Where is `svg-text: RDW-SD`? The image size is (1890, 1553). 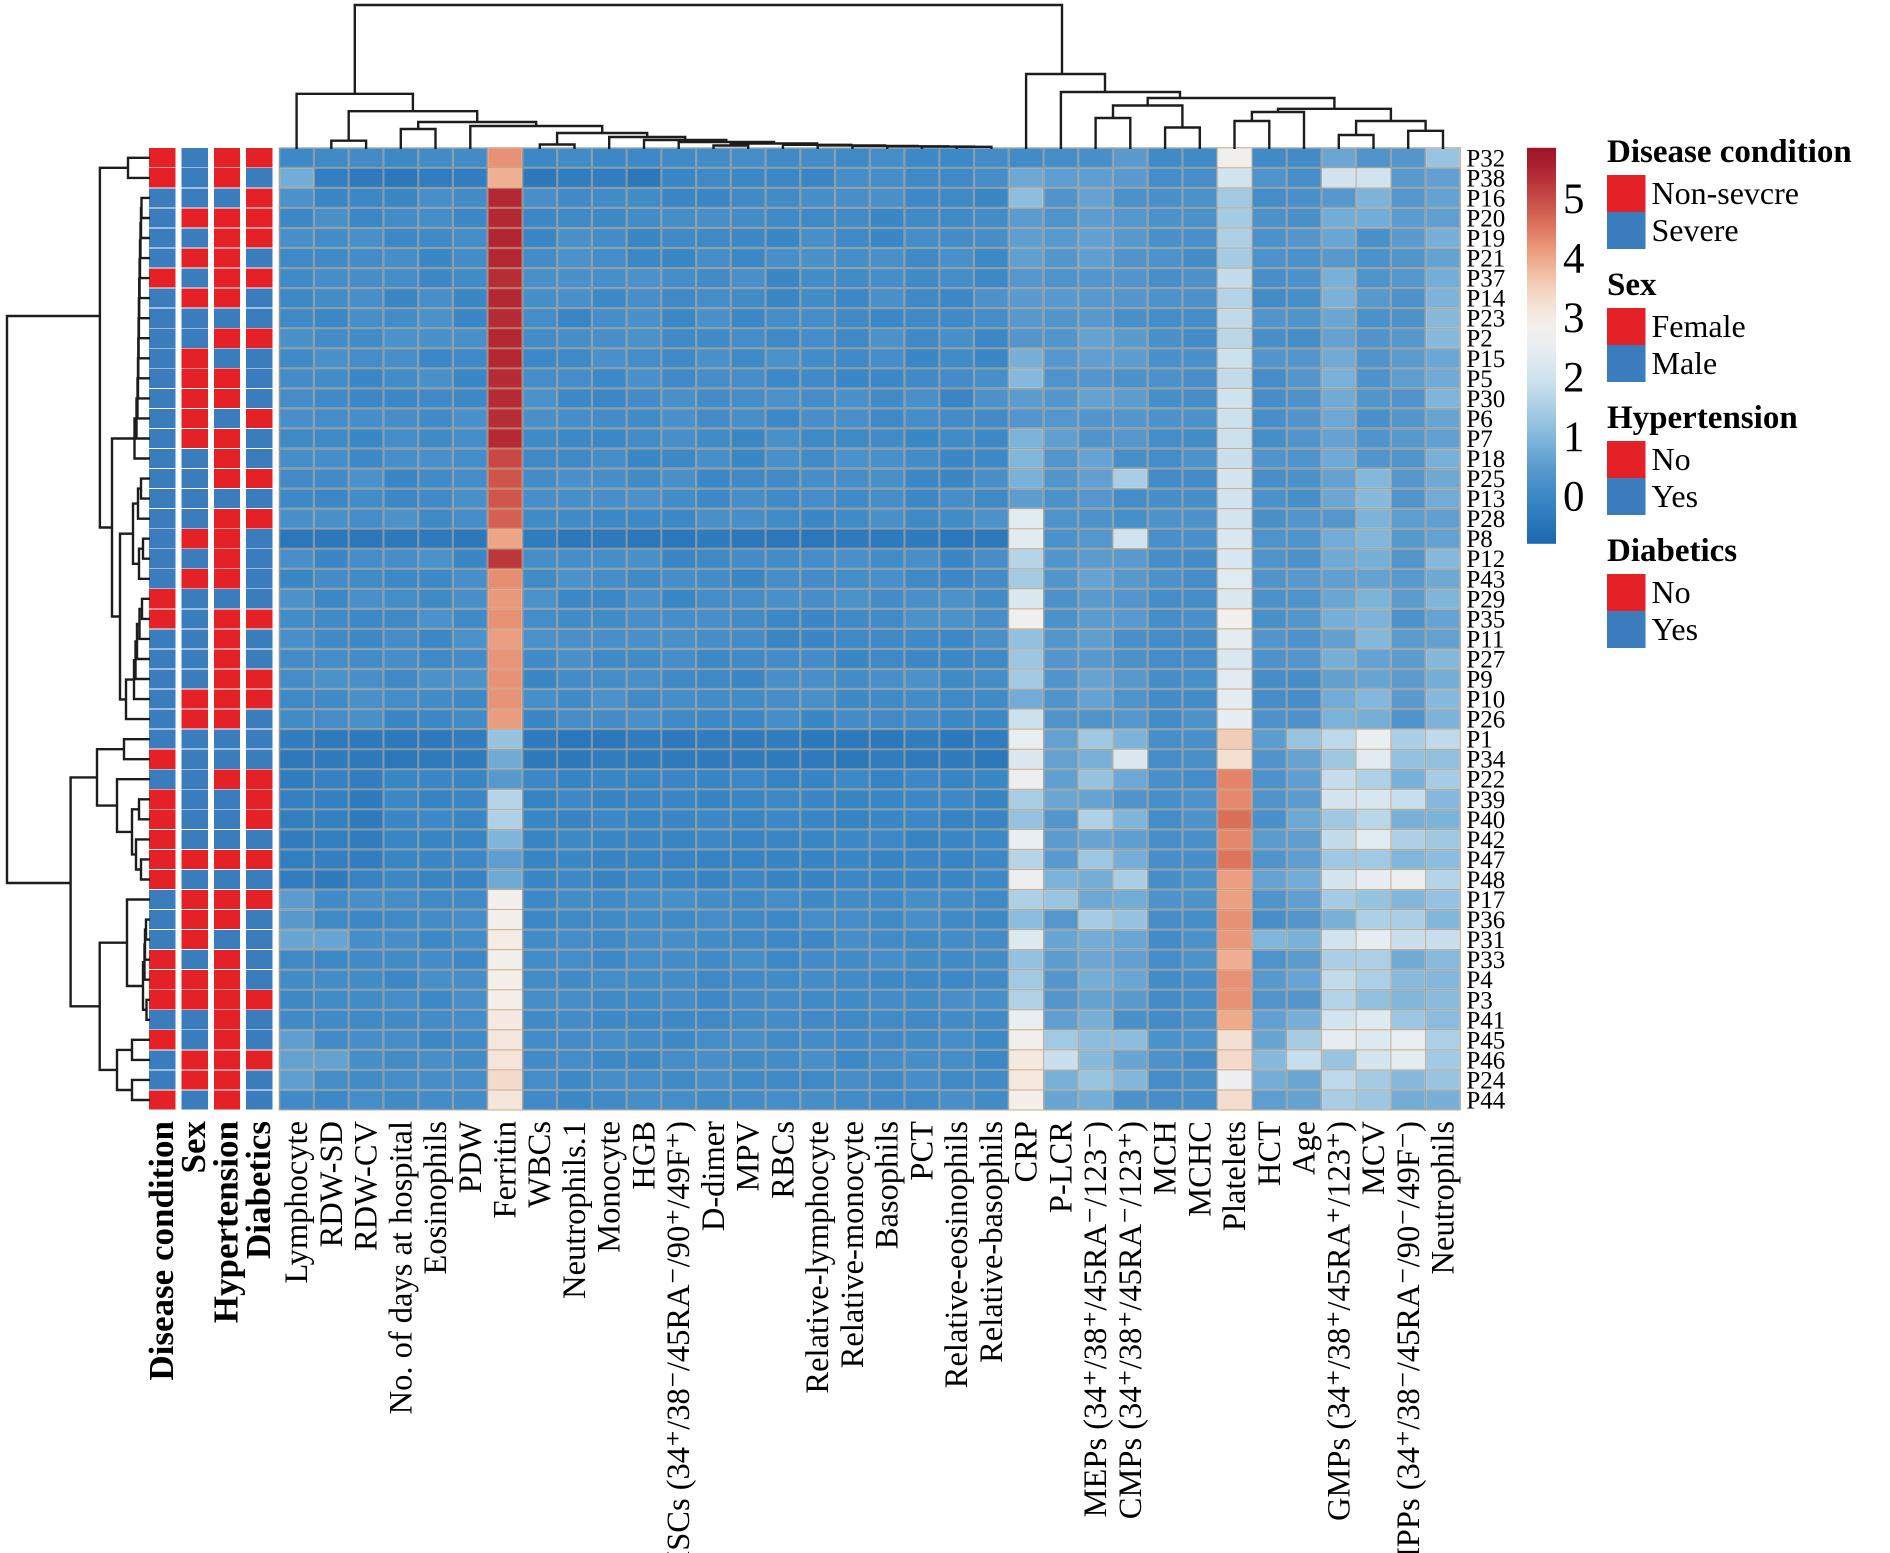 svg-text: RDW-SD is located at coordinates (332, 1184).